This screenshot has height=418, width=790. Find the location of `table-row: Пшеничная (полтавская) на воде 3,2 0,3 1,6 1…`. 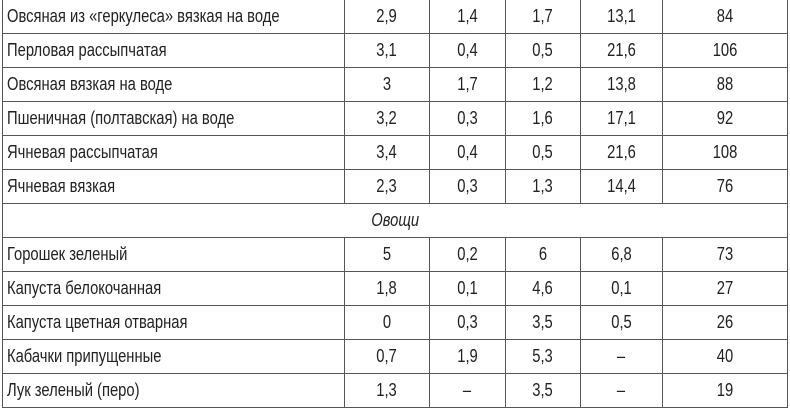

table-row: Пшеничная (полтавская) на воде 3,2 0,3 1,6 1… is located at coordinates (395, 118).